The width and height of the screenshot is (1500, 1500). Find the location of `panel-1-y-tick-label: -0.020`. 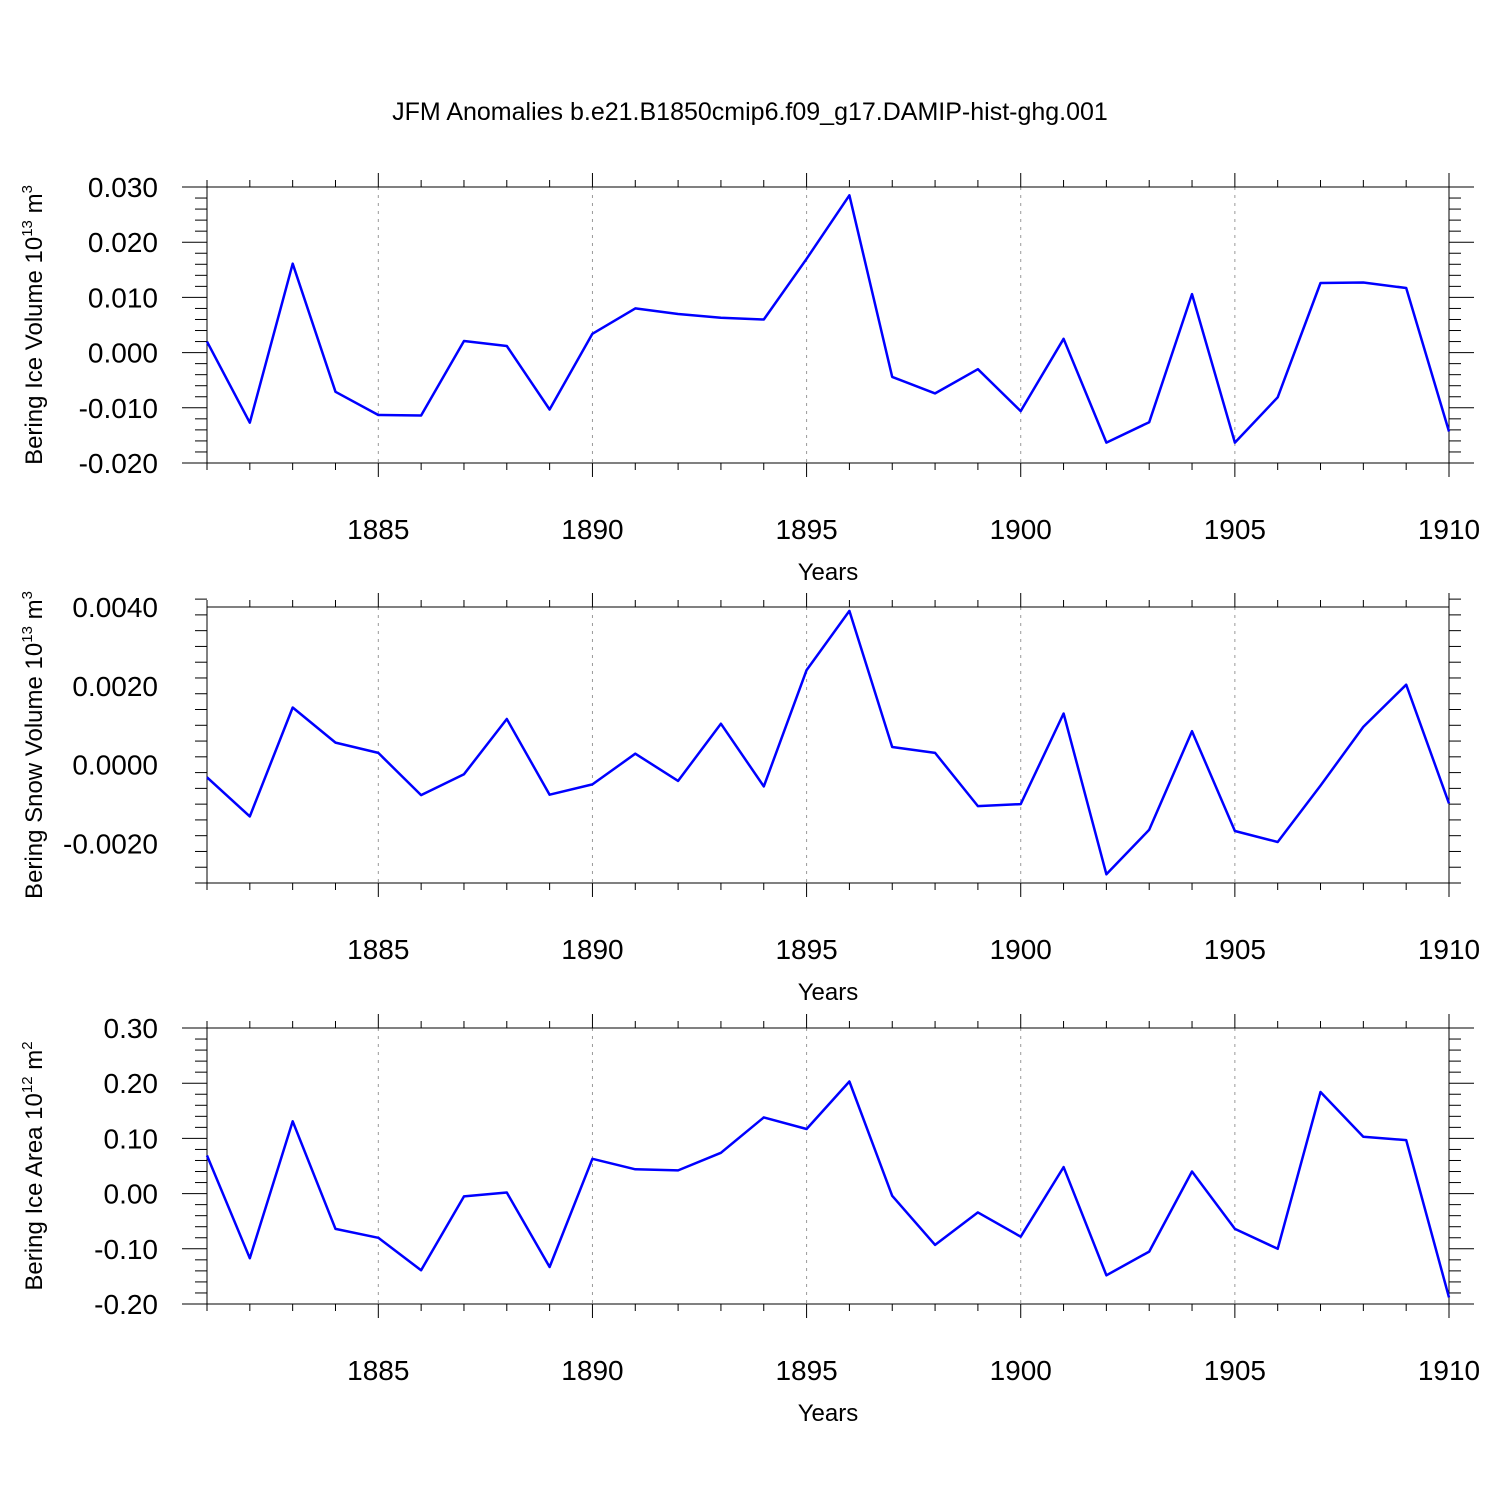

panel-1-y-tick-label: -0.020 is located at coordinates (118, 463).